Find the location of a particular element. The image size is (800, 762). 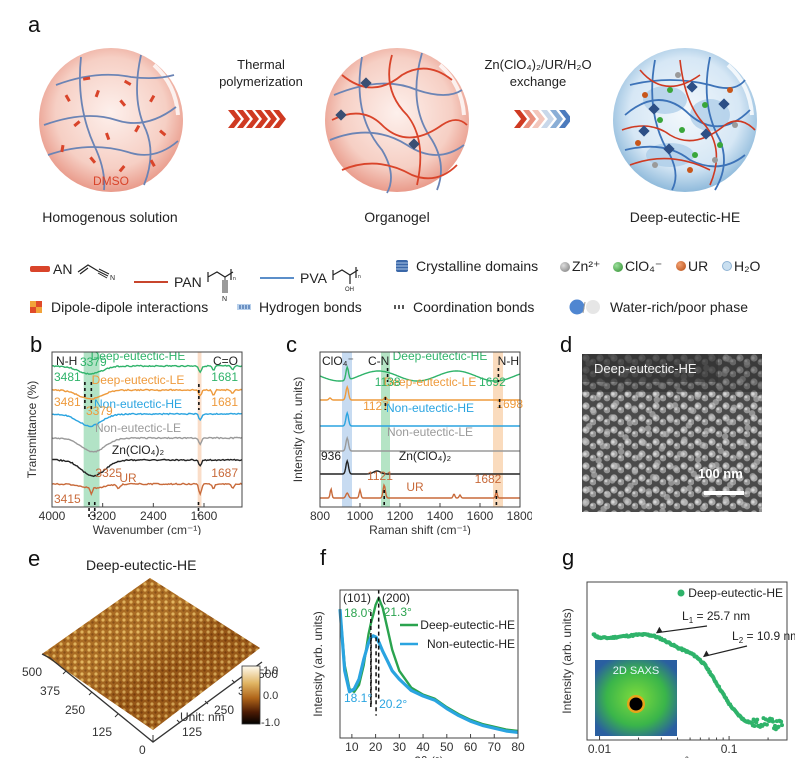

thermal-polymerization-arrow-icon is located at coordinates (257, 119).